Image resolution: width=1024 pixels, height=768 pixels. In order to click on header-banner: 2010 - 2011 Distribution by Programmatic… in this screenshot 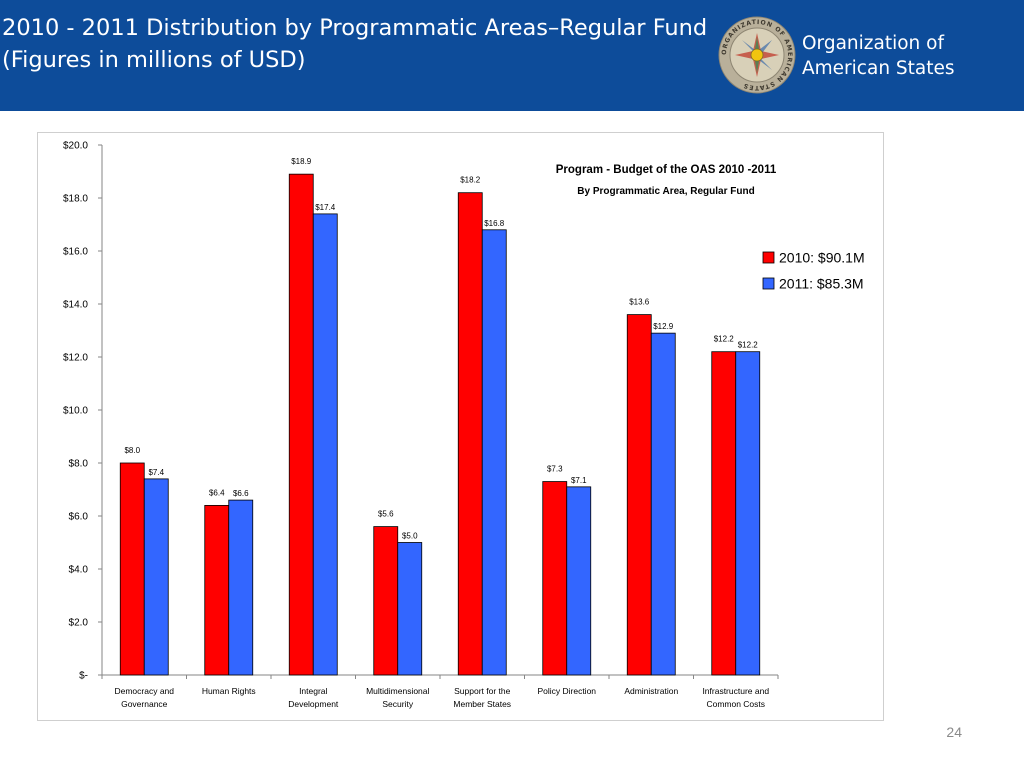, I will do `click(512, 55)`.